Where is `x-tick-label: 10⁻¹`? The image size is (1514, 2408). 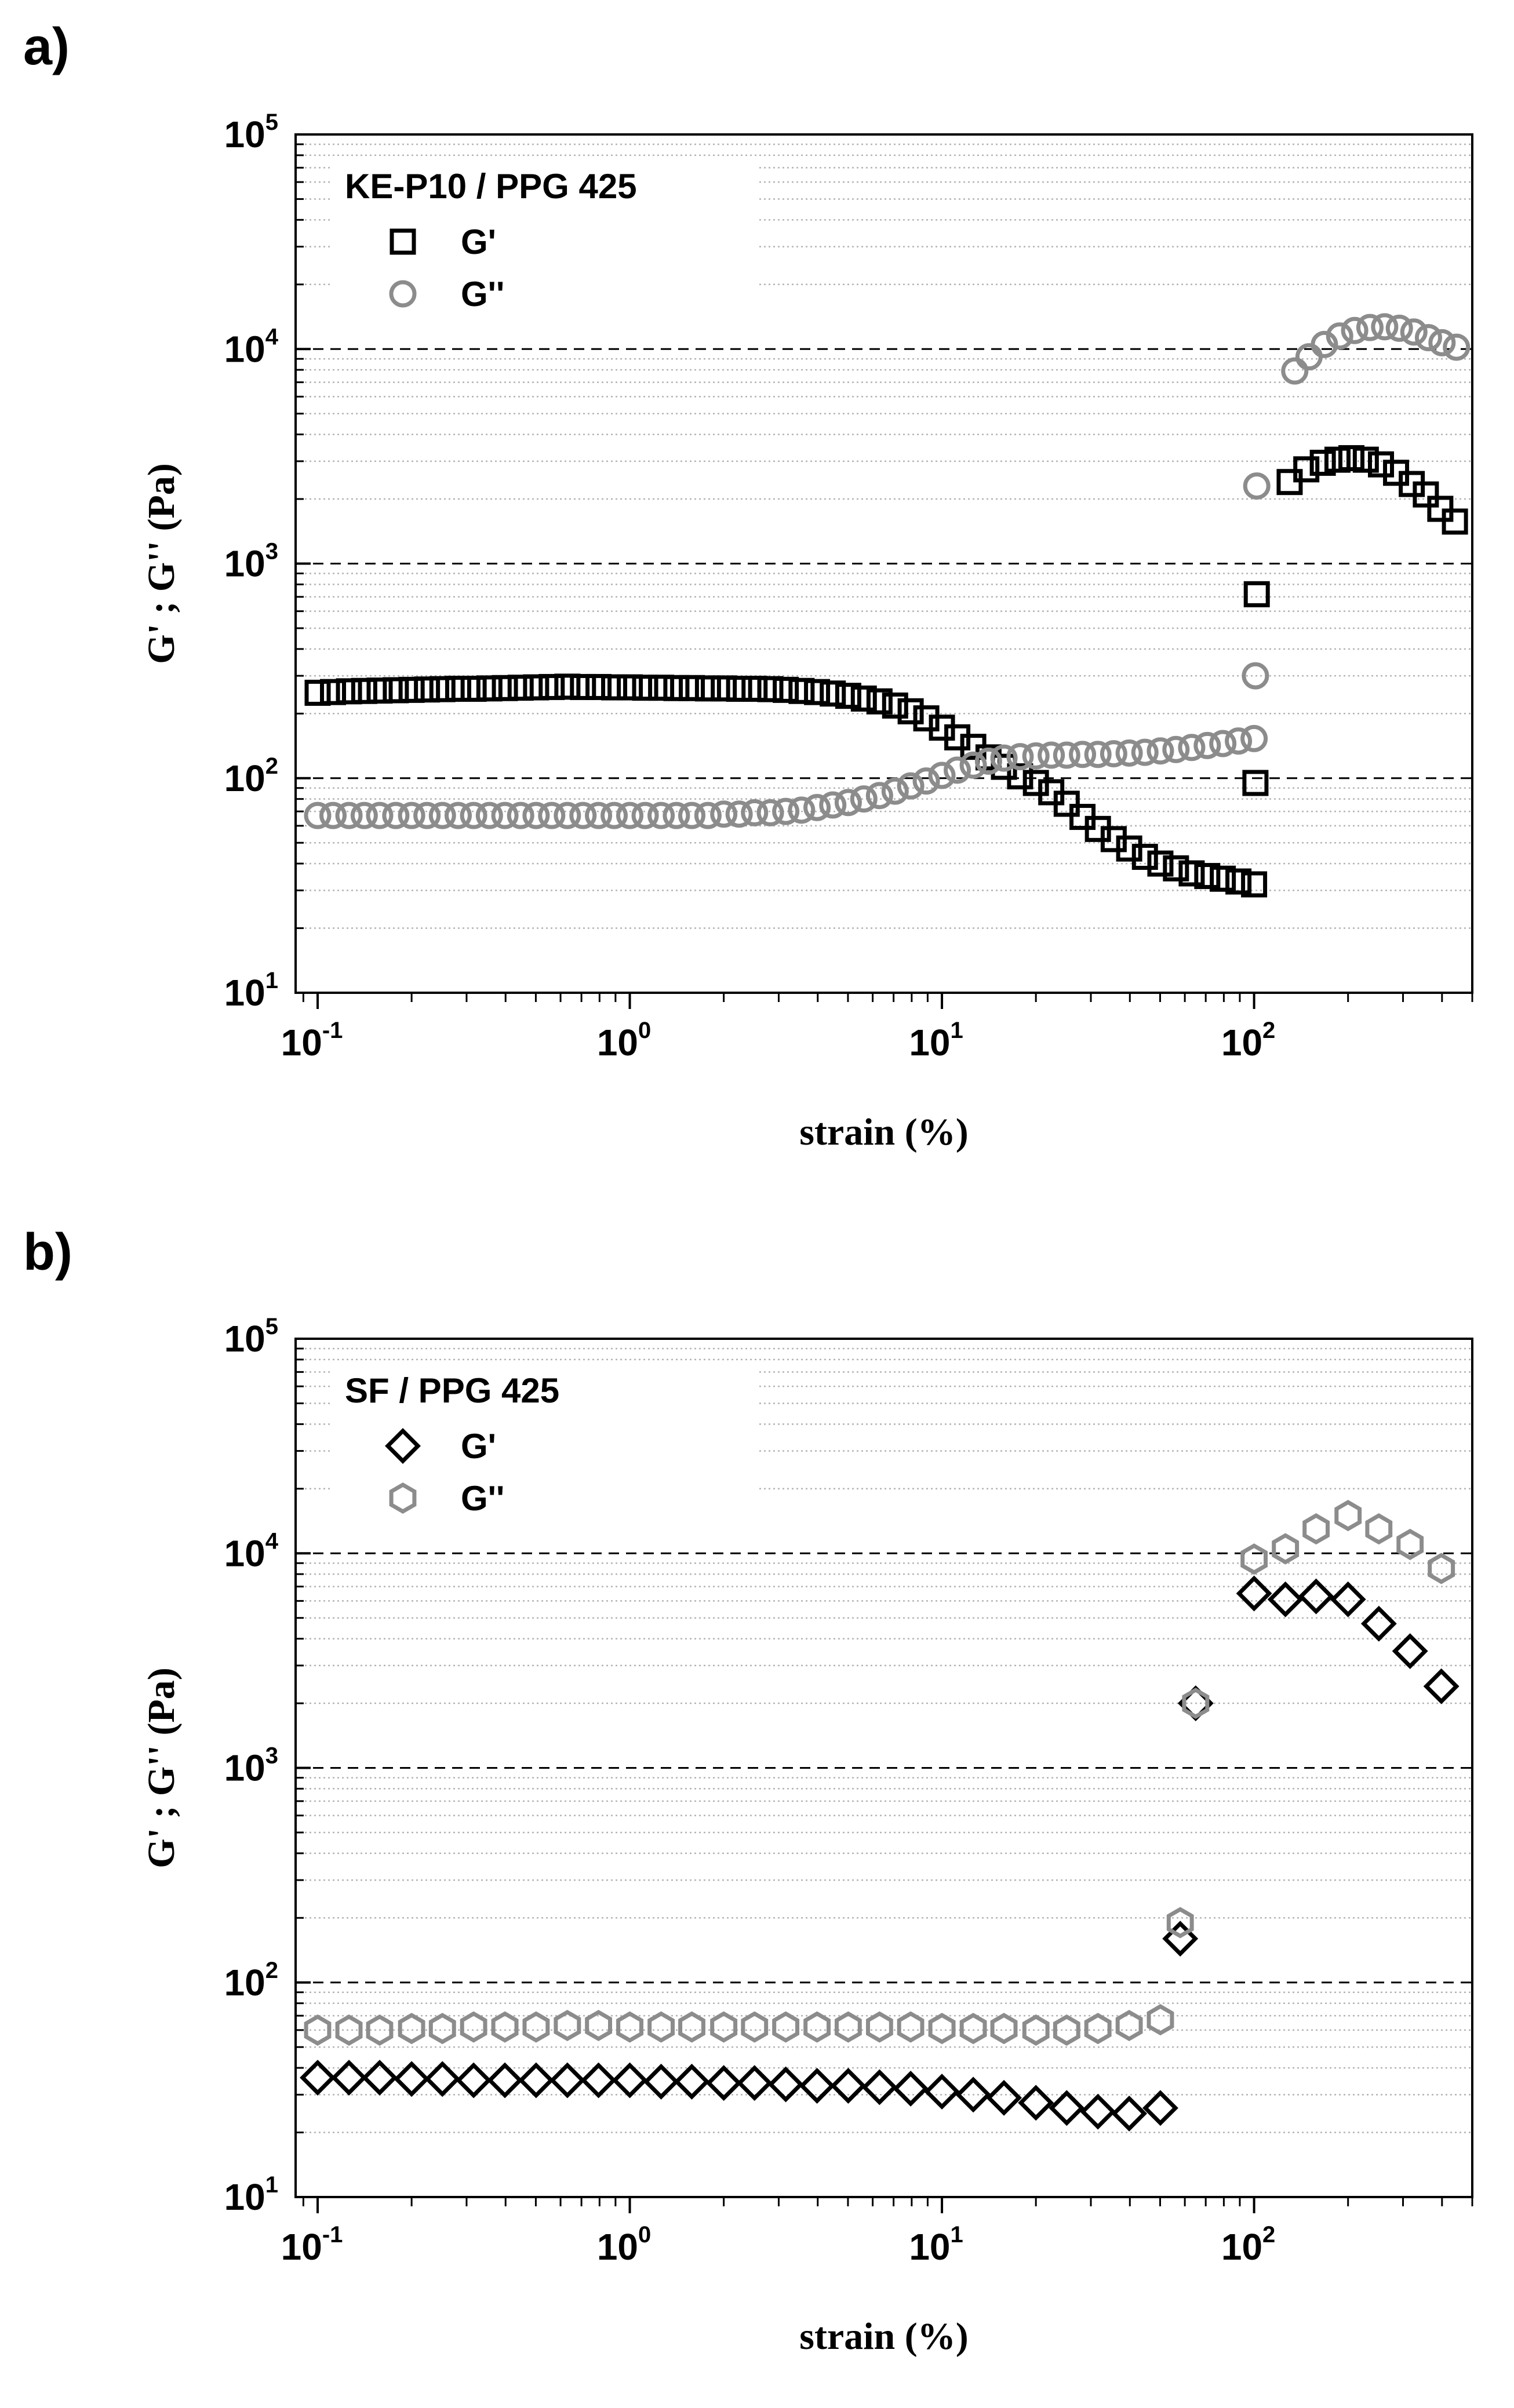
x-tick-label: 10⁻¹ is located at coordinates (312, 1040).